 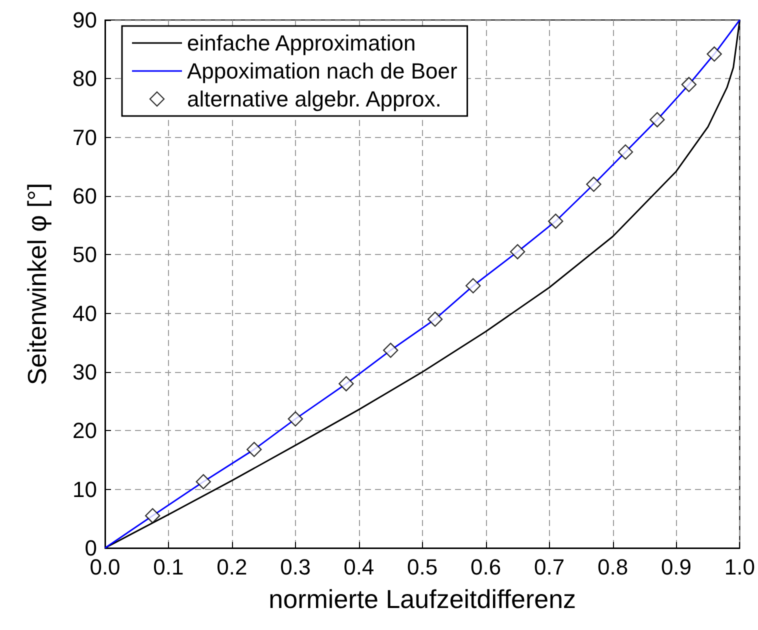 I want to click on y-axis-title: Seitenwinkel φ [°], so click(x=37, y=284).